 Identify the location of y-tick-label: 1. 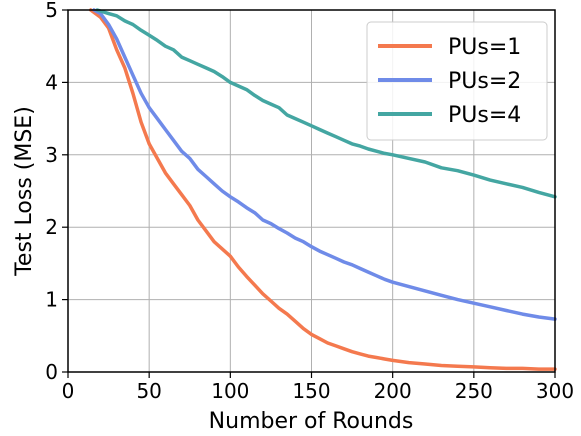
(51, 300).